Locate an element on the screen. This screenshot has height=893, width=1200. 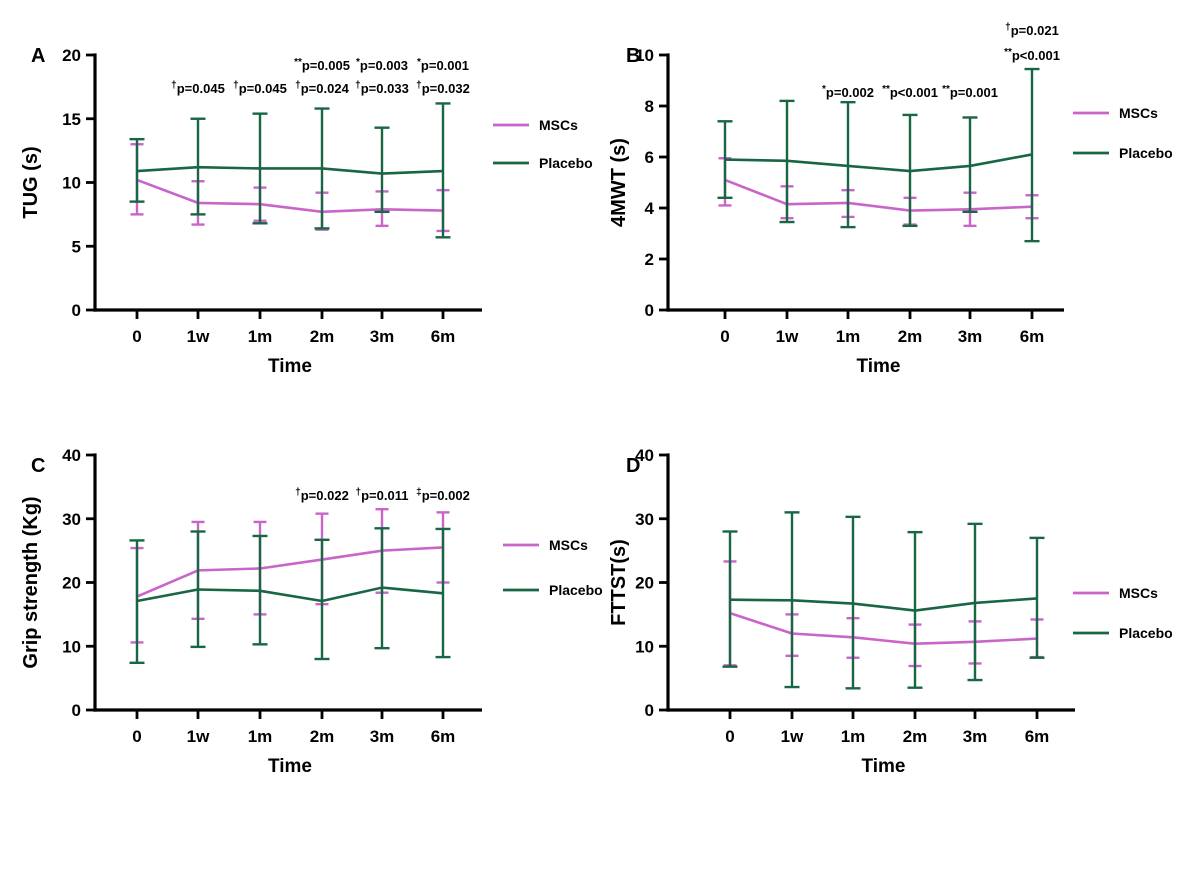
y-axis-title: TUG (s) is located at coordinates (31, 182).